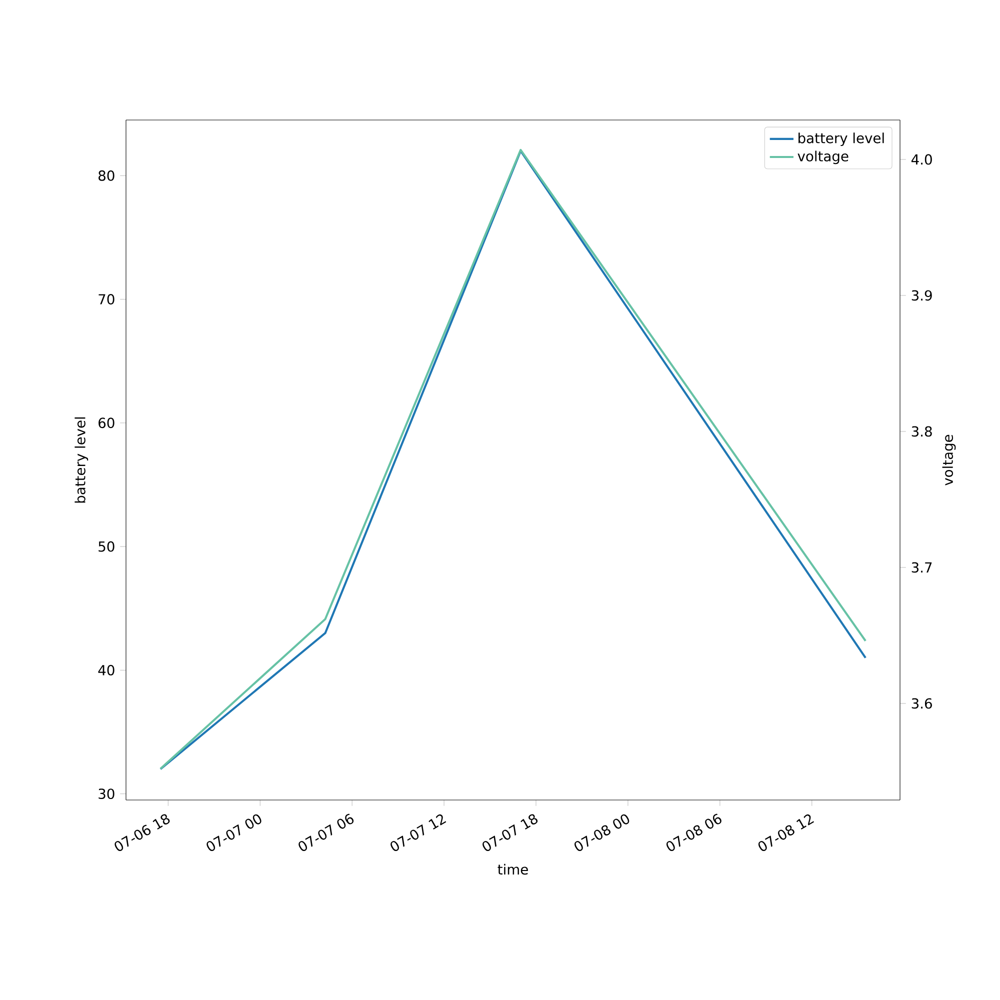 Image resolution: width=1000 pixels, height=1000 pixels. What do you see at coordinates (922, 295) in the screenshot?
I see `y2-tick-label: 3.9` at bounding box center [922, 295].